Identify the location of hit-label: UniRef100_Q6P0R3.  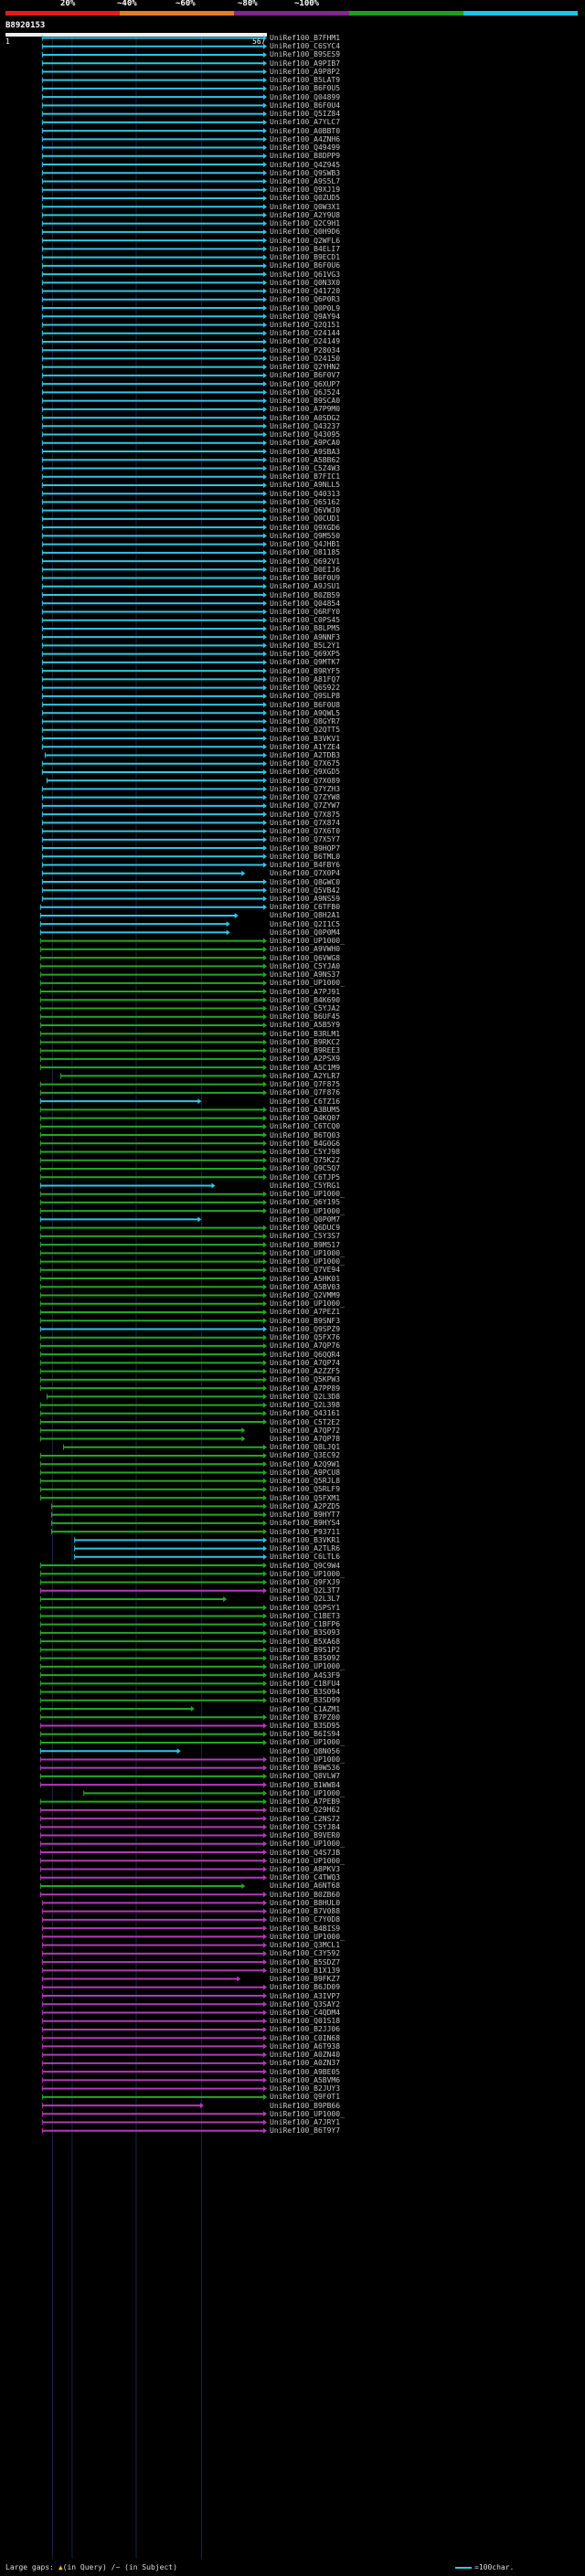
(305, 299).